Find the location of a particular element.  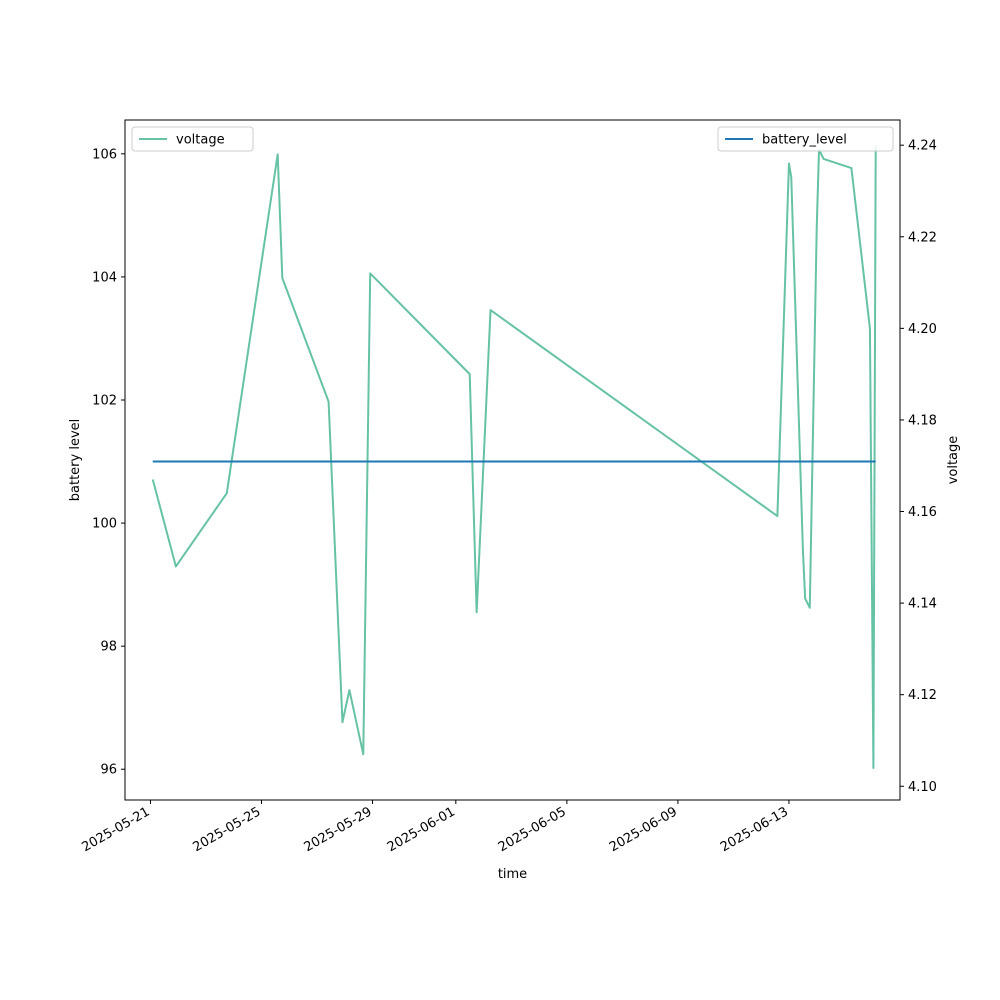

y-left-tick-label: 104 is located at coordinates (104, 277).